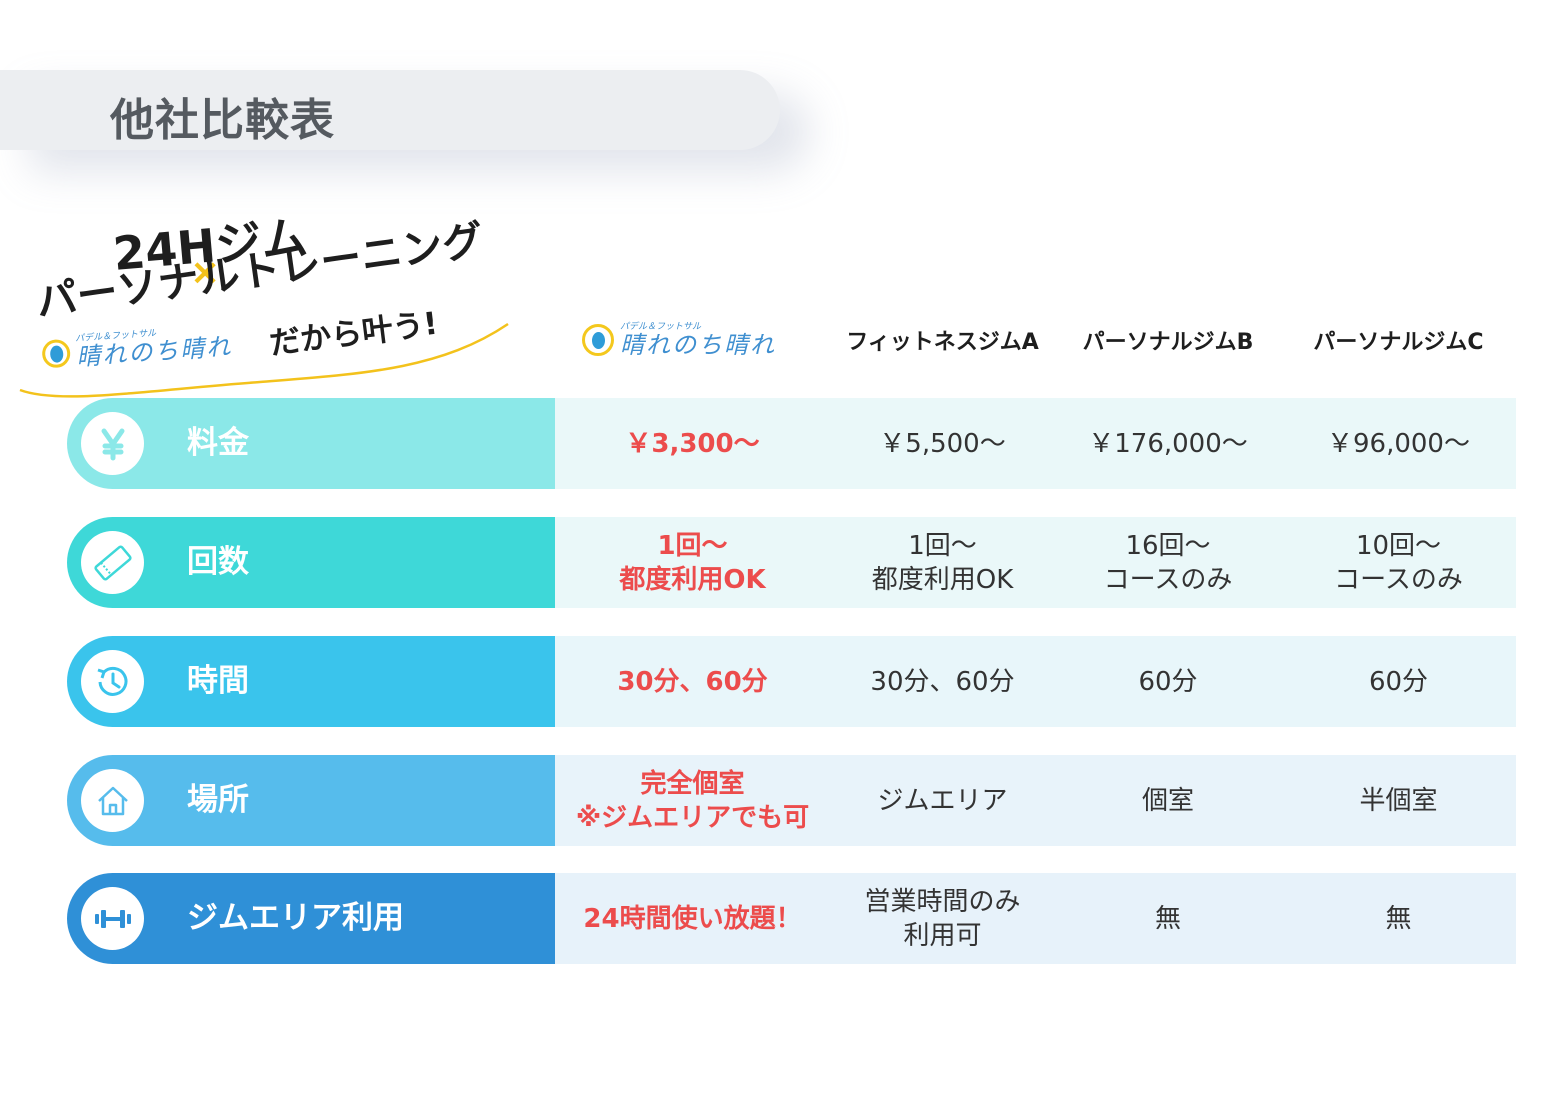 The width and height of the screenshot is (1560, 1103). What do you see at coordinates (692, 817) in the screenshot?
I see `cell-line: ※ジムエリアでも可` at bounding box center [692, 817].